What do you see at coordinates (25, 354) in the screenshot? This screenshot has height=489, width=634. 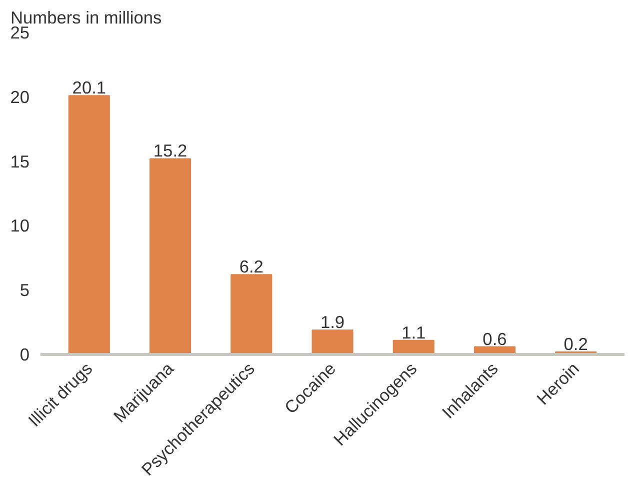 I see `y-tick-label: 0` at bounding box center [25, 354].